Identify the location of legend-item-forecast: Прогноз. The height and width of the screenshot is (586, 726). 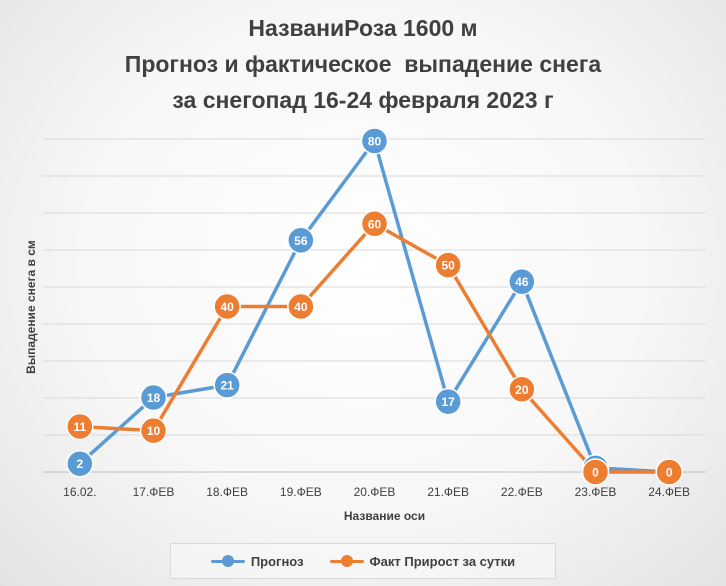
(257, 561).